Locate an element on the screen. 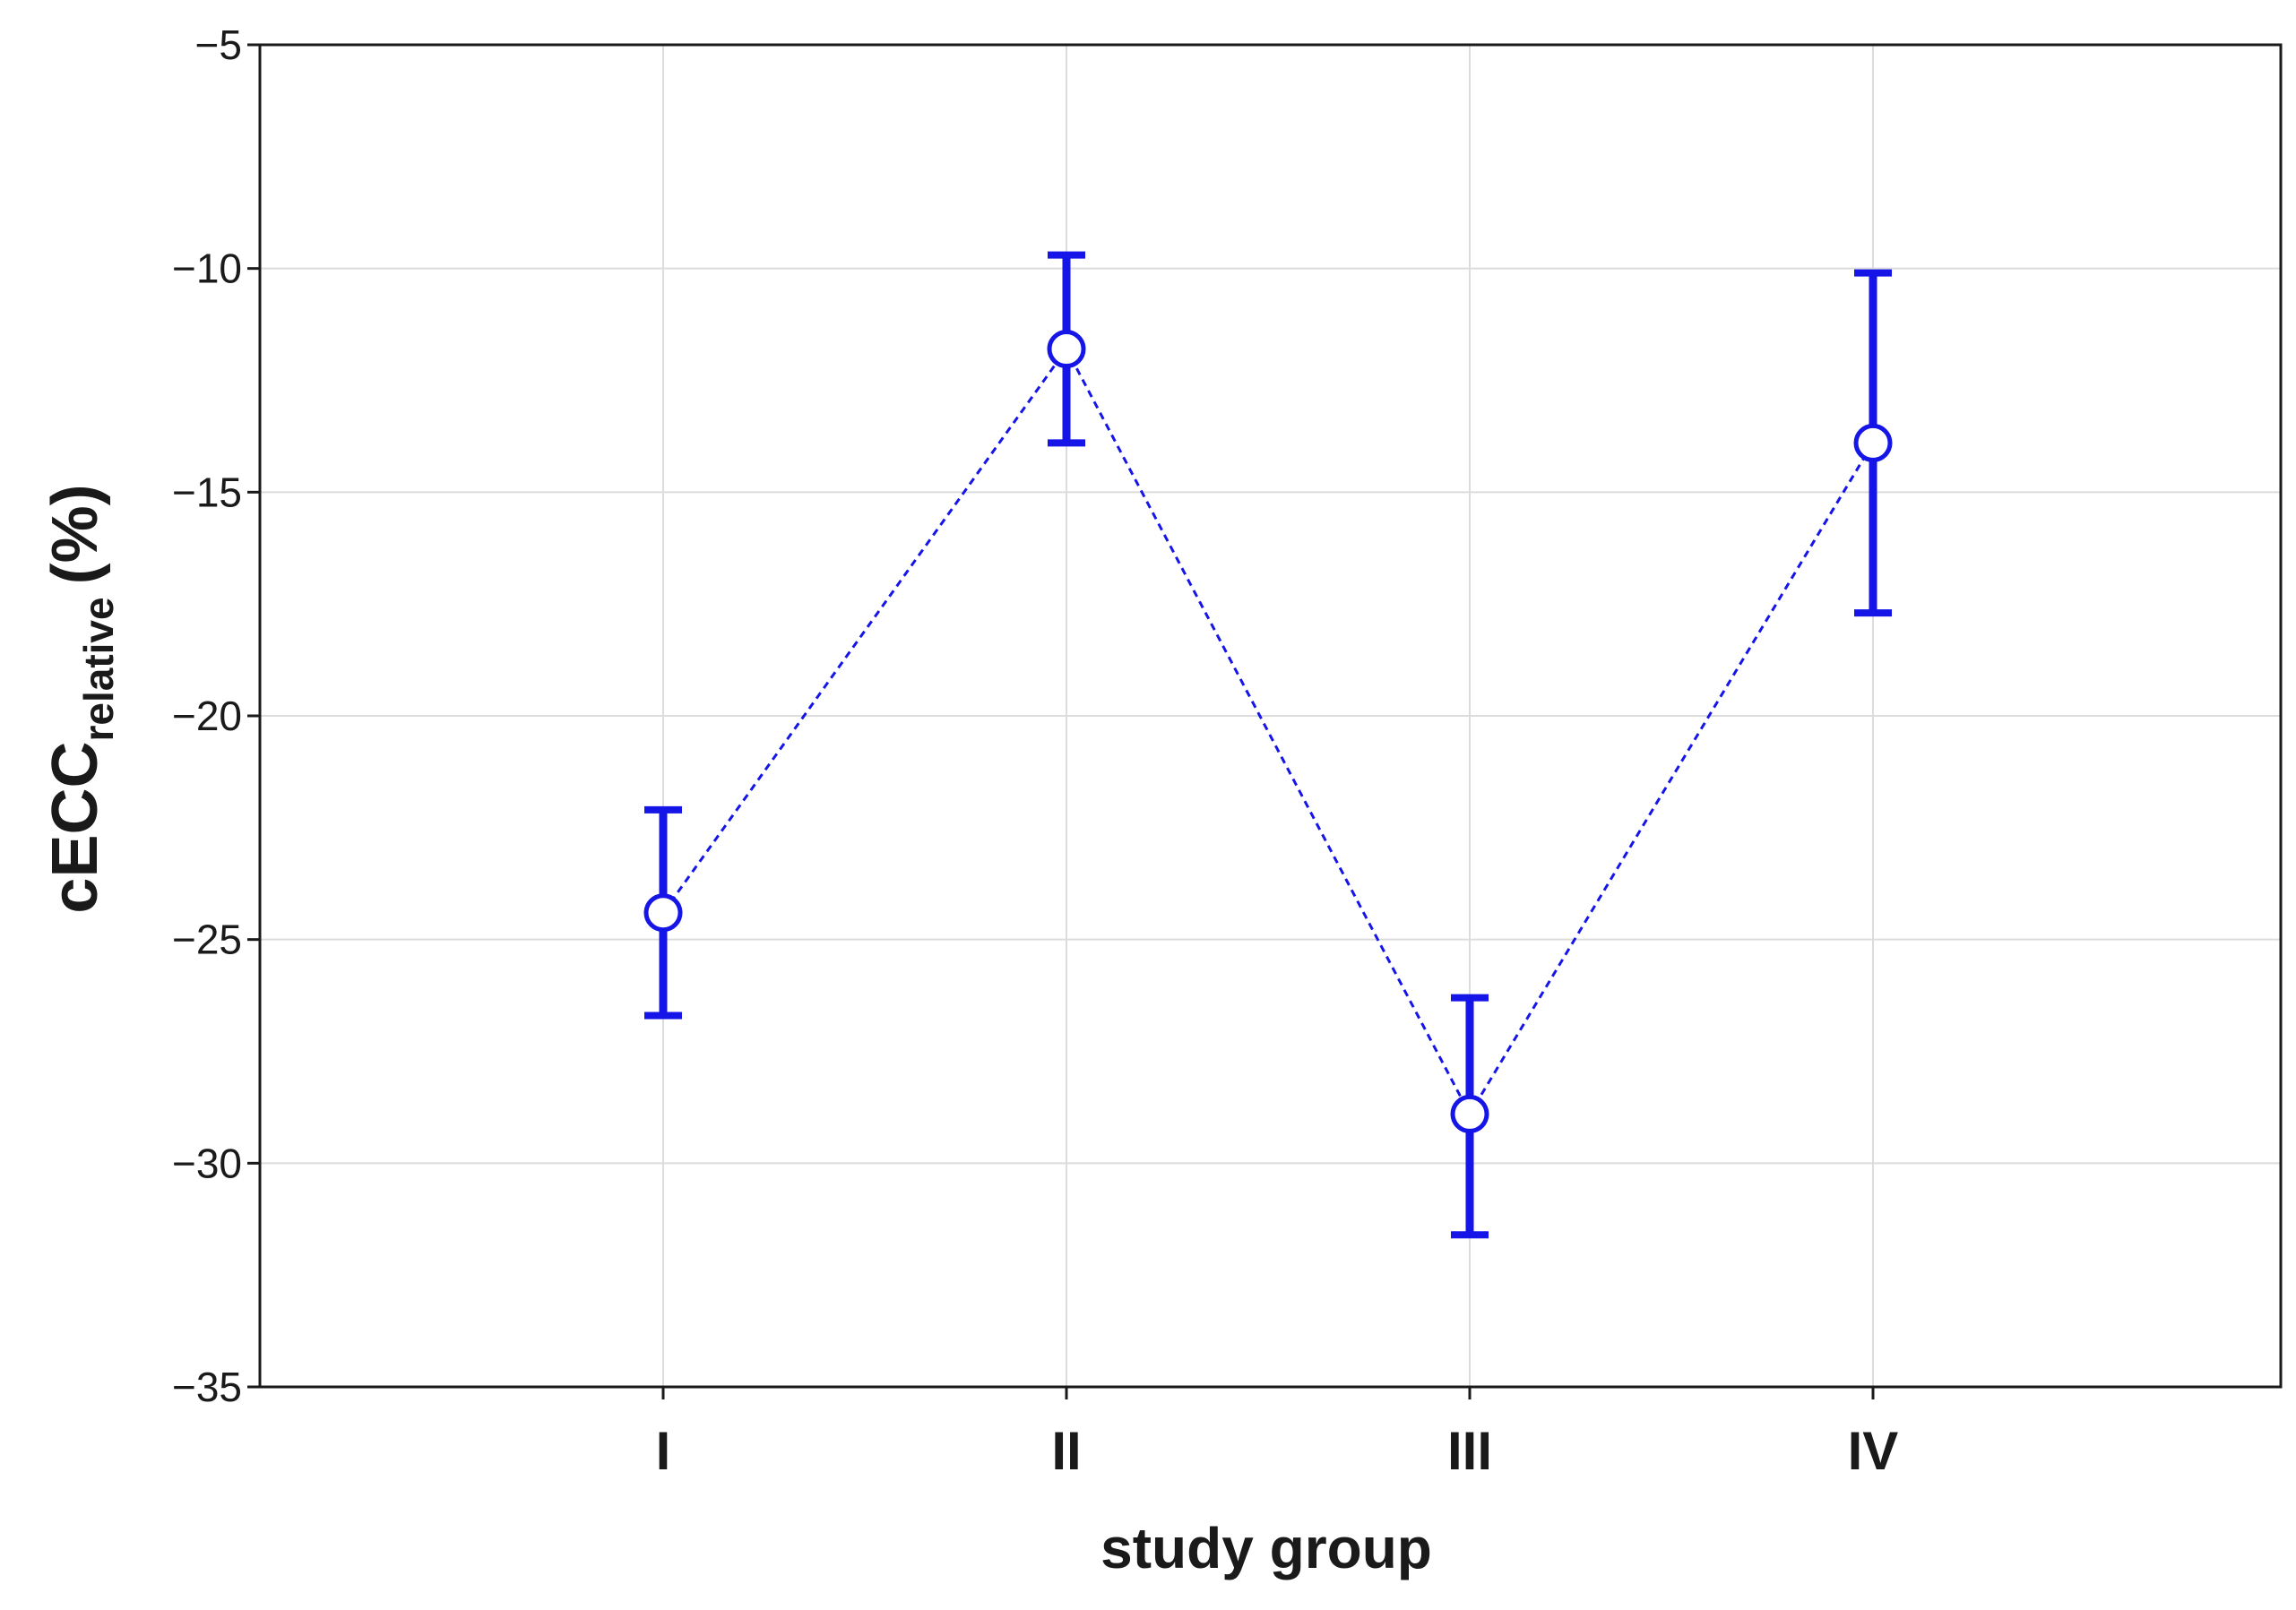 The width and height of the screenshot is (2296, 1610). y-tick-label: −35 is located at coordinates (207, 1387).